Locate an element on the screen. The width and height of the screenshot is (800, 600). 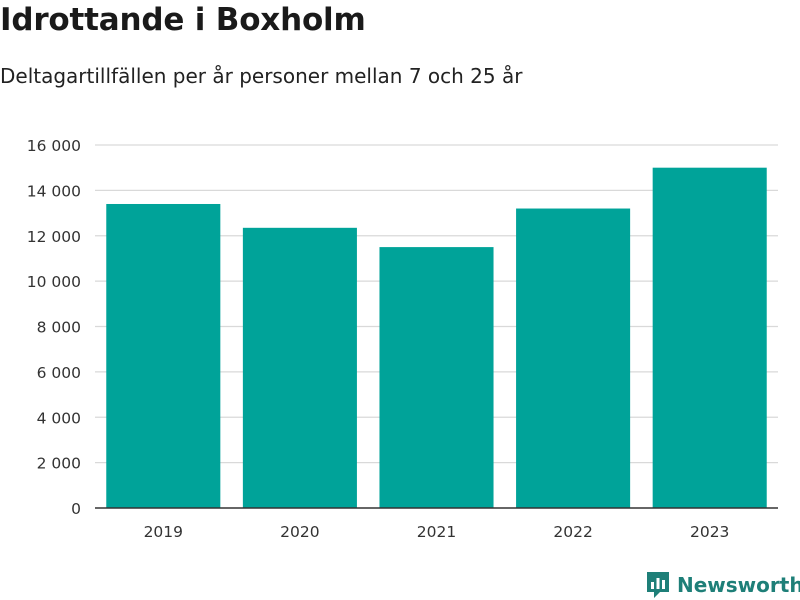
x-tick-label: 2019 is located at coordinates (163, 532).